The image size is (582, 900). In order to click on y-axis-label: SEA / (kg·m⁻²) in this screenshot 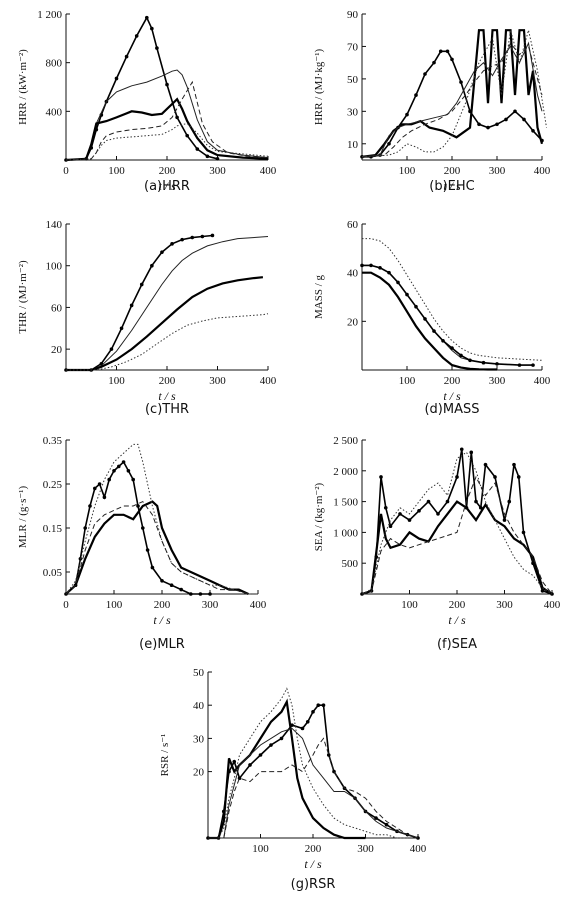, I will do `click(319, 516)`.